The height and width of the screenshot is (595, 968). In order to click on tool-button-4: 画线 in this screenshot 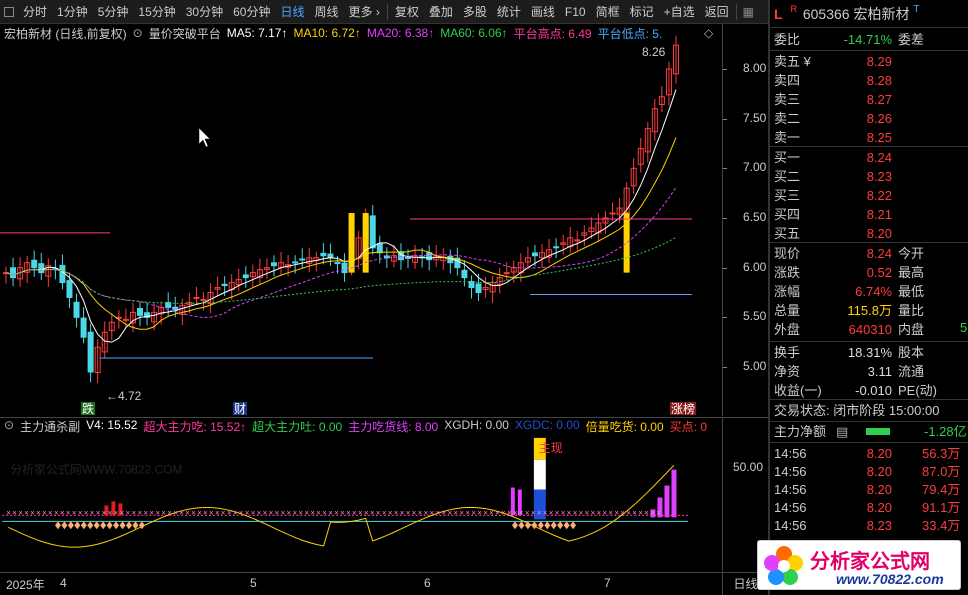, I will do `click(542, 11)`.